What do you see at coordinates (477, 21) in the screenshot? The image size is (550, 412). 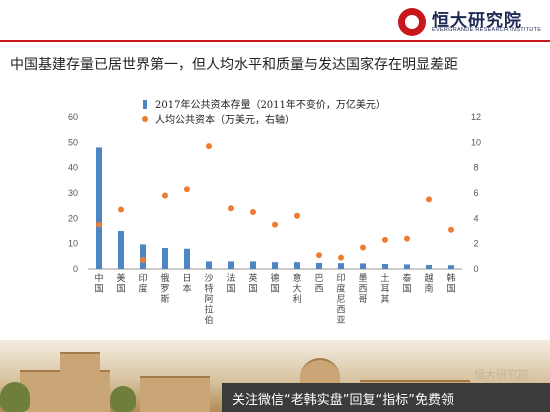 I see `brand-name: 恒大研究院` at bounding box center [477, 21].